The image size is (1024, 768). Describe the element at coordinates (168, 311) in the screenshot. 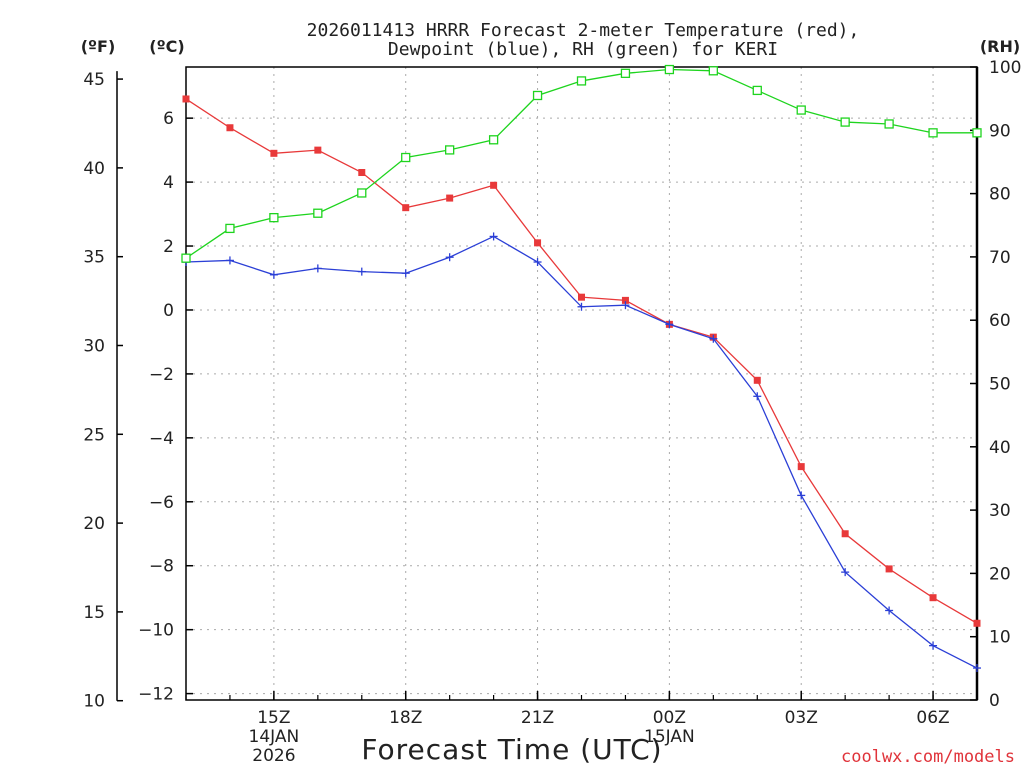

I see `celsius-tick-label: 0` at that location.